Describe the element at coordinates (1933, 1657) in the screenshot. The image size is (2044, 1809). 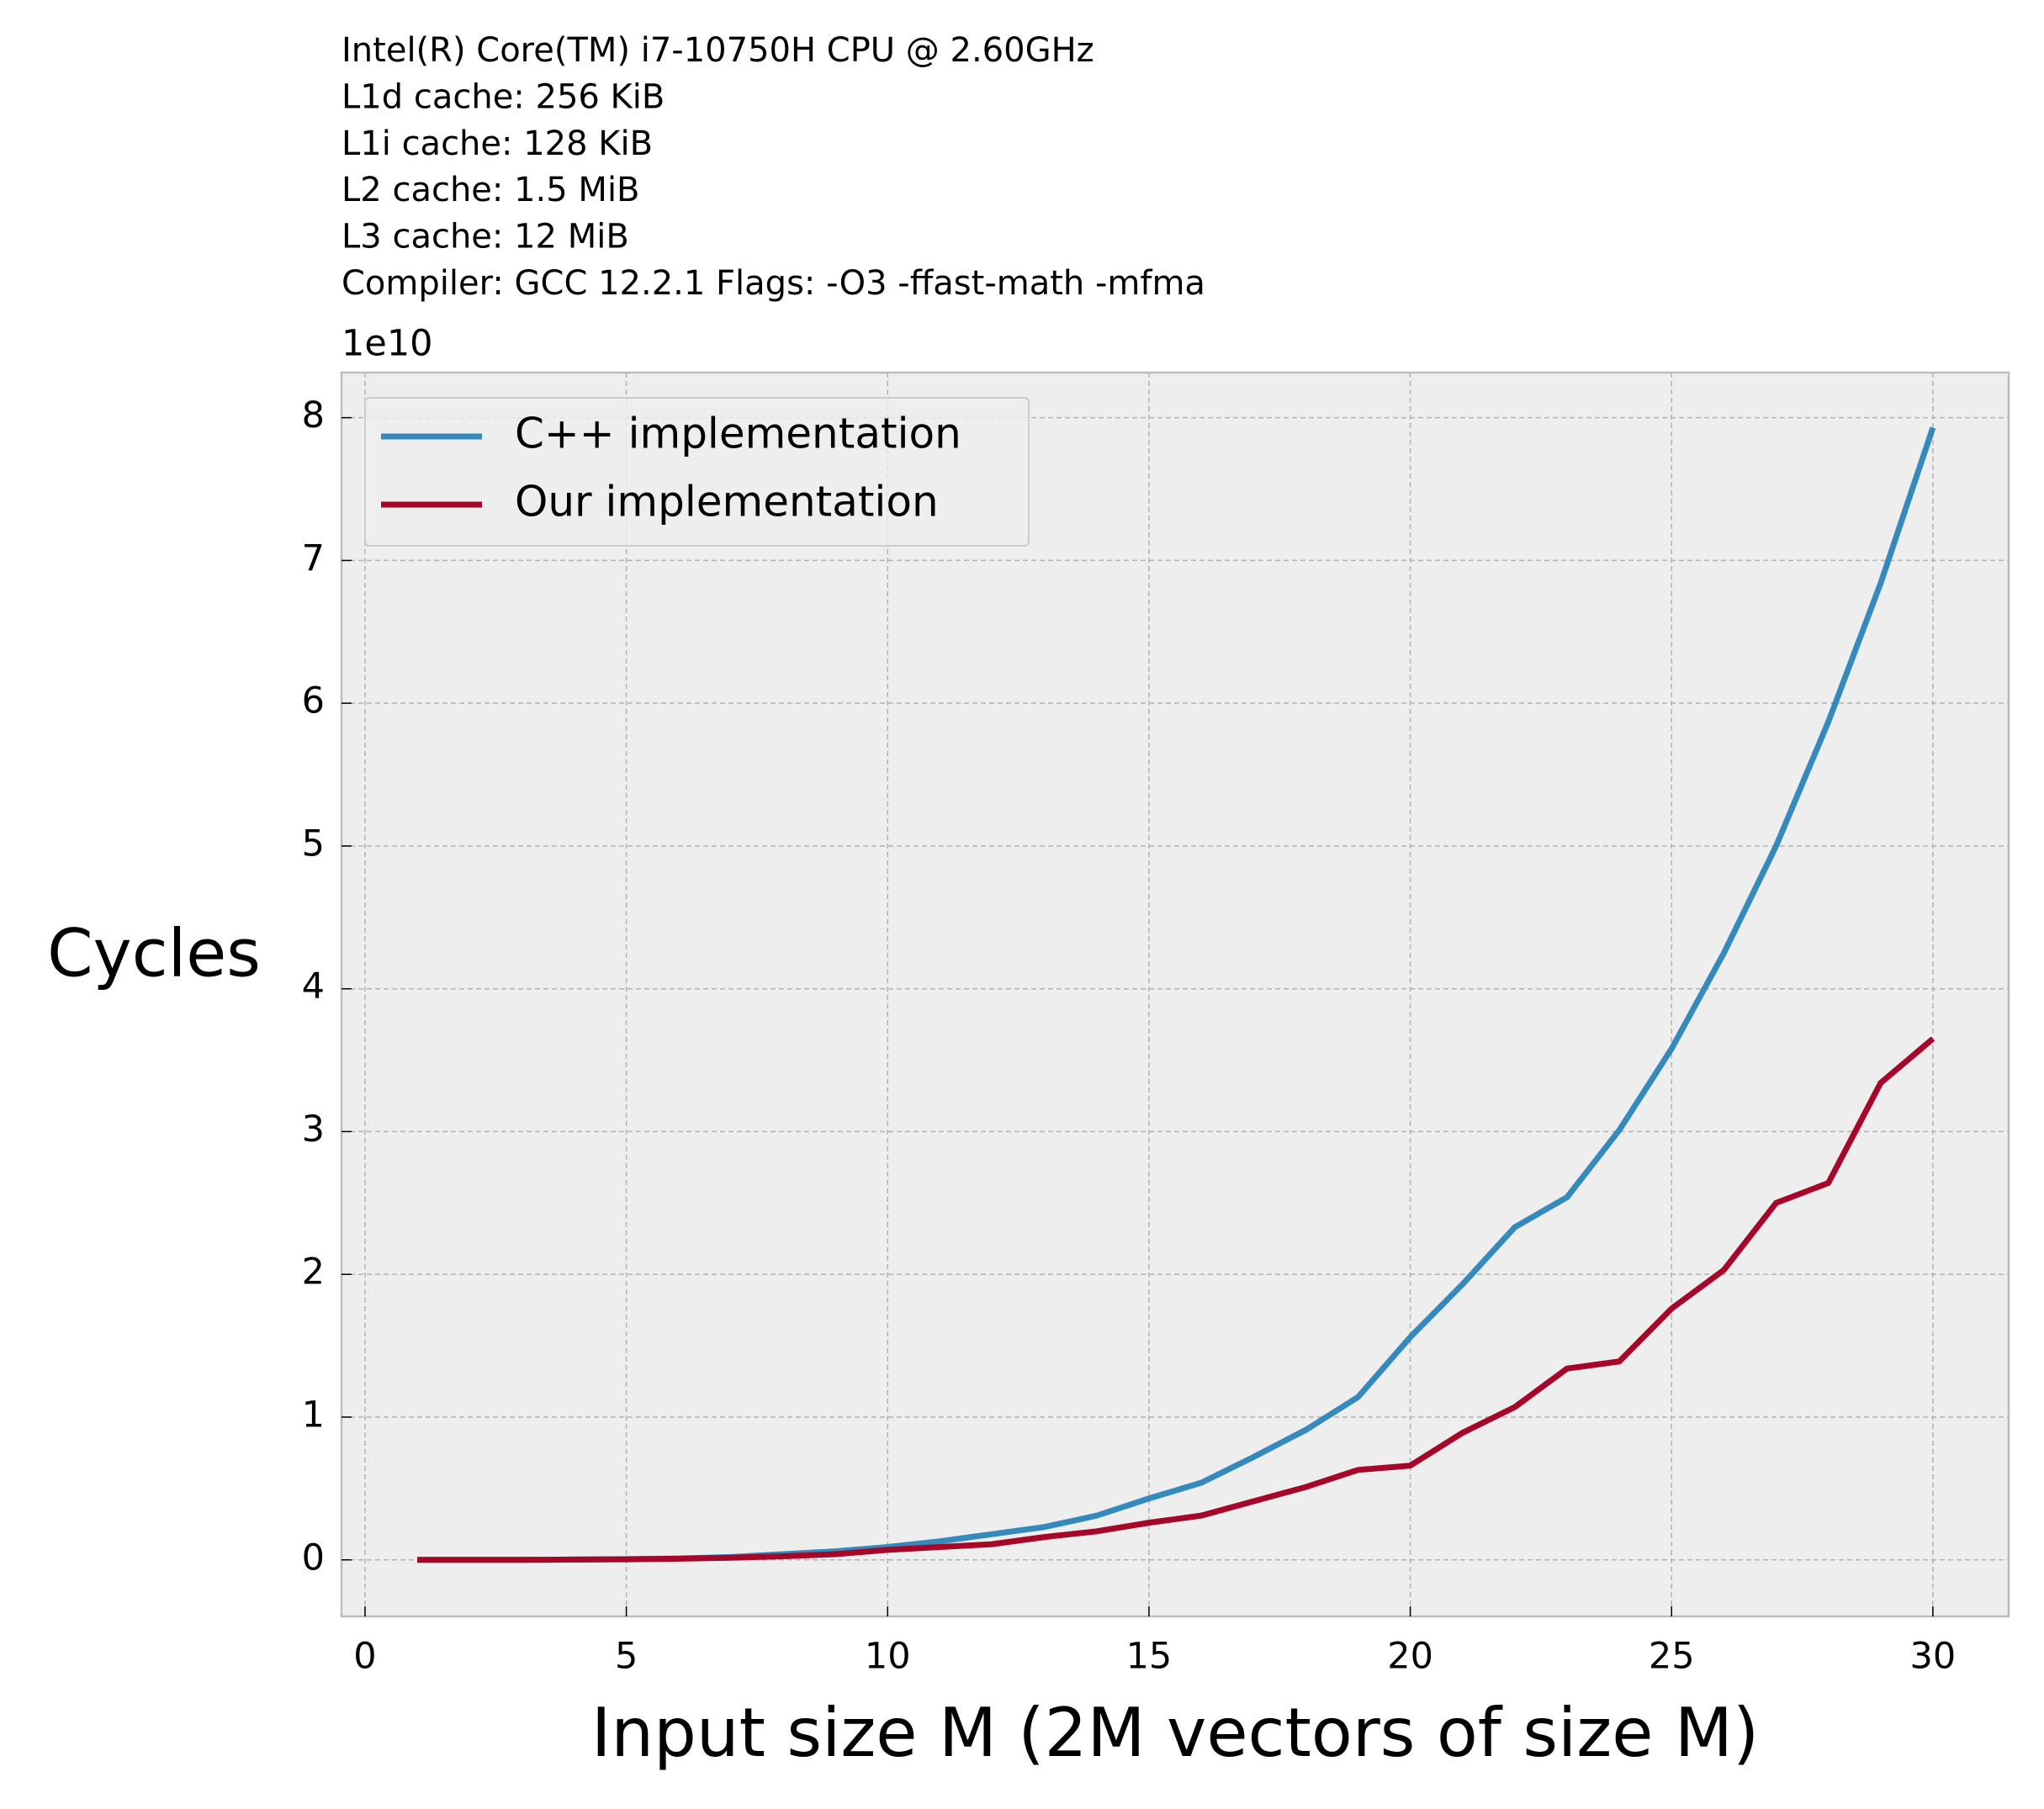
I see `x-tick-label: 30` at that location.